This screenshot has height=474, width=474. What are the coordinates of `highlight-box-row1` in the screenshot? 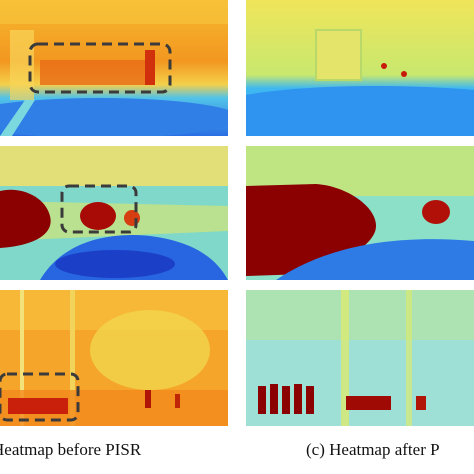 It's located at (100, 68).